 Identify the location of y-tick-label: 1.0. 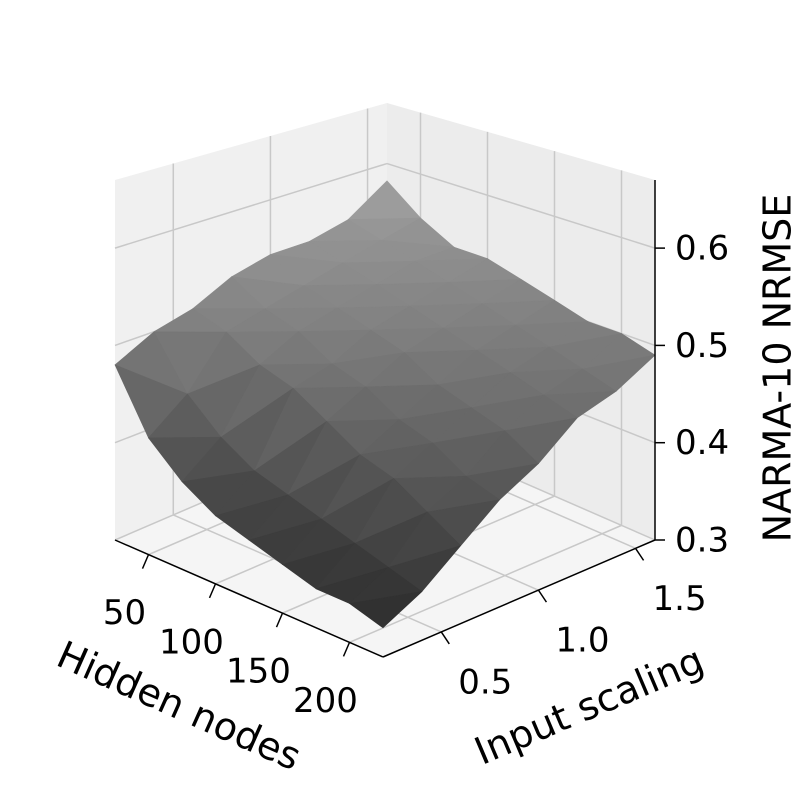
(582, 641).